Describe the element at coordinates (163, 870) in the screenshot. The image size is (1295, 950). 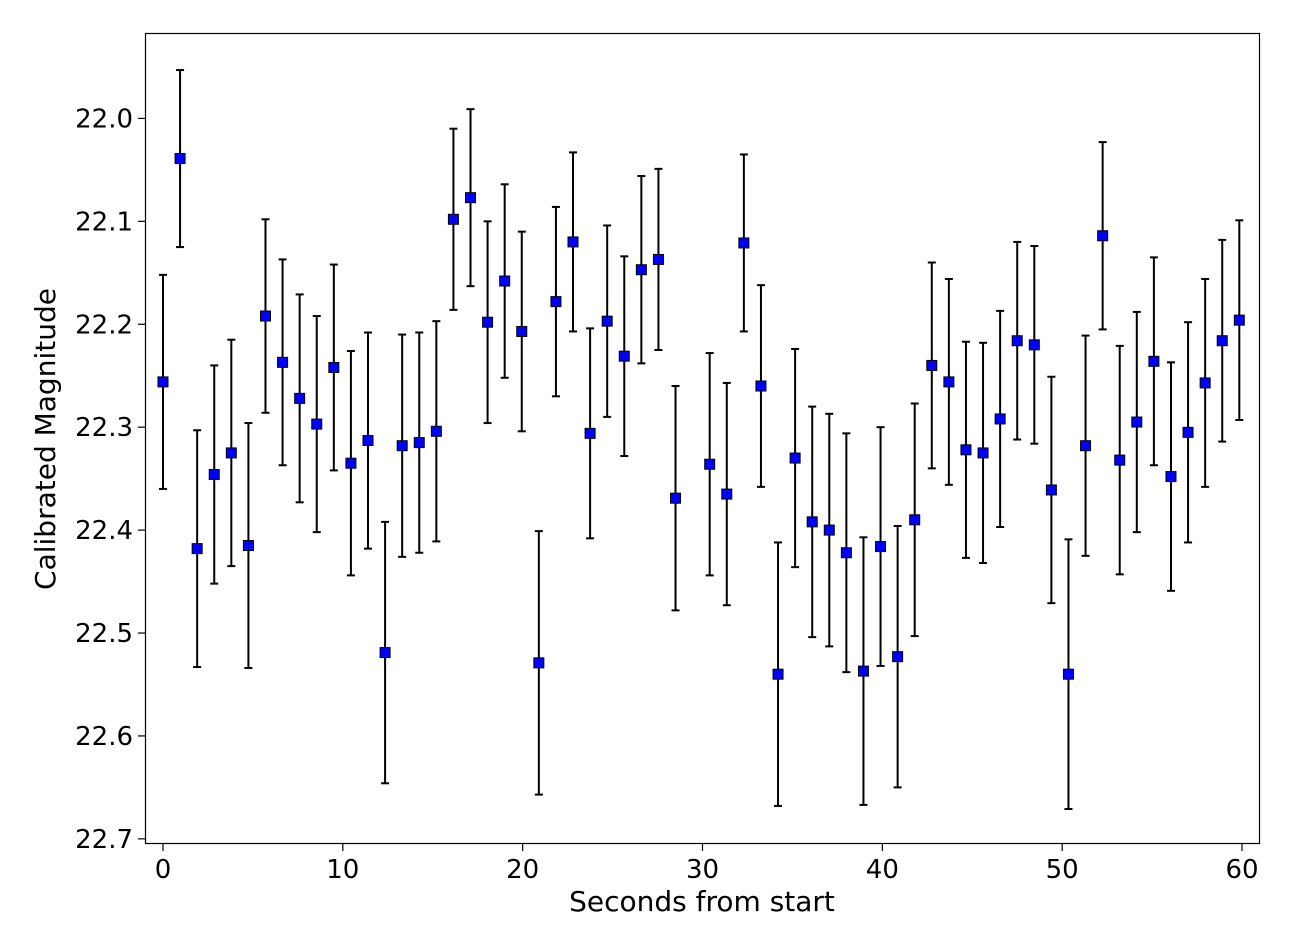
I see `x-tick-label: 0` at that location.